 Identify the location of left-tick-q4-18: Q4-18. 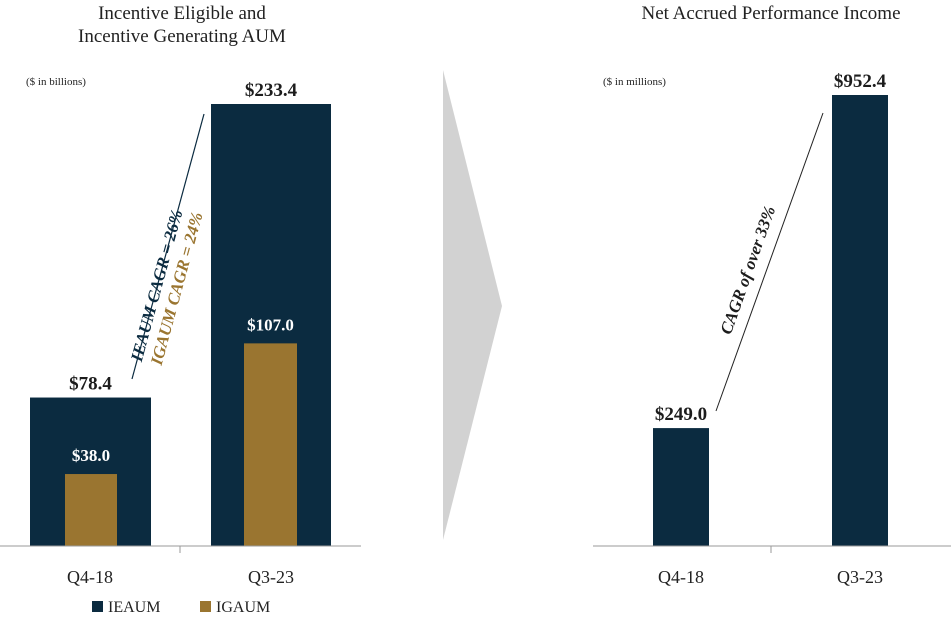
(90, 577).